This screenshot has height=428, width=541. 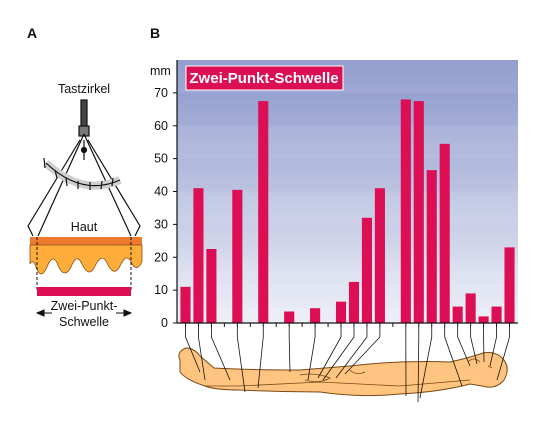 I want to click on leader-line, so click(x=289, y=349).